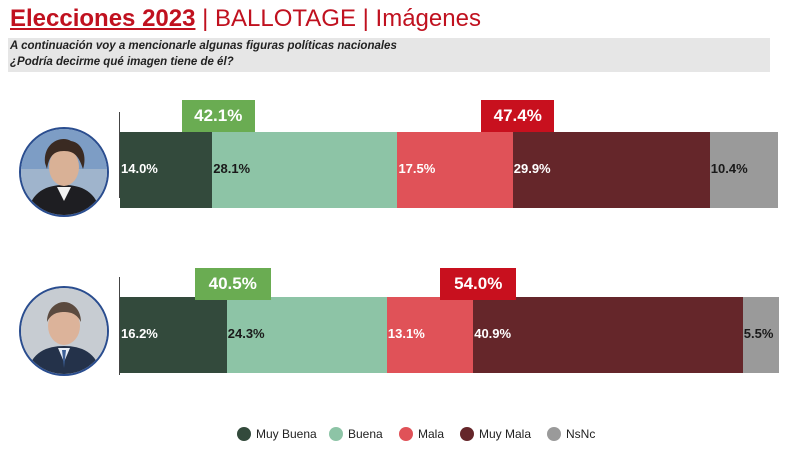  Describe the element at coordinates (244, 434) in the screenshot. I see `legend-swatch-muy-buena` at that location.